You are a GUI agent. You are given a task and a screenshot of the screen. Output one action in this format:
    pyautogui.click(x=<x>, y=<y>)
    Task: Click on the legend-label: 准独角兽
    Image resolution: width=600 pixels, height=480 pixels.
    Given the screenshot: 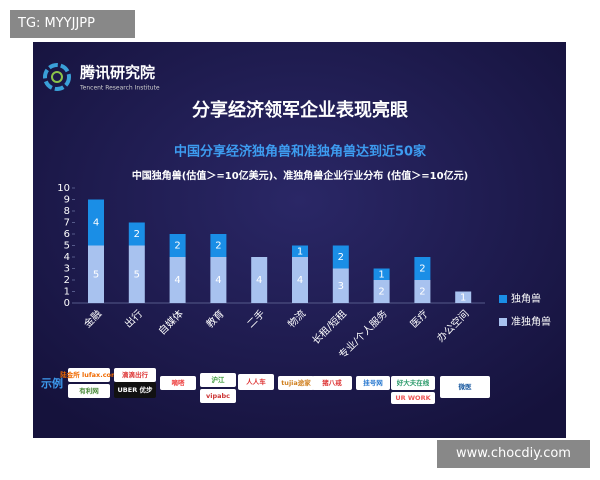 What is the action you would take?
    pyautogui.click(x=531, y=321)
    